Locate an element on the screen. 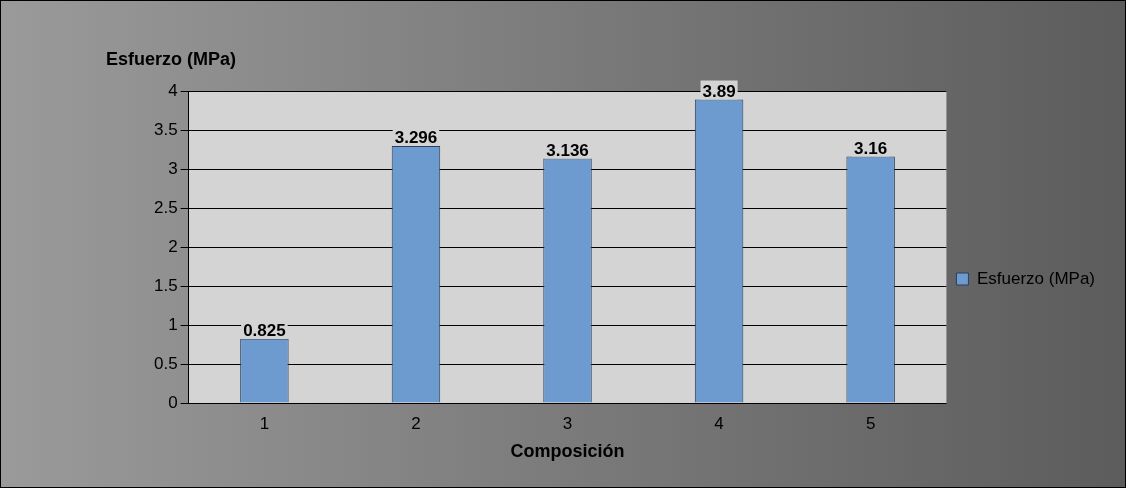 This screenshot has width=1126, height=488. y-tick-label: 4 is located at coordinates (173, 90).